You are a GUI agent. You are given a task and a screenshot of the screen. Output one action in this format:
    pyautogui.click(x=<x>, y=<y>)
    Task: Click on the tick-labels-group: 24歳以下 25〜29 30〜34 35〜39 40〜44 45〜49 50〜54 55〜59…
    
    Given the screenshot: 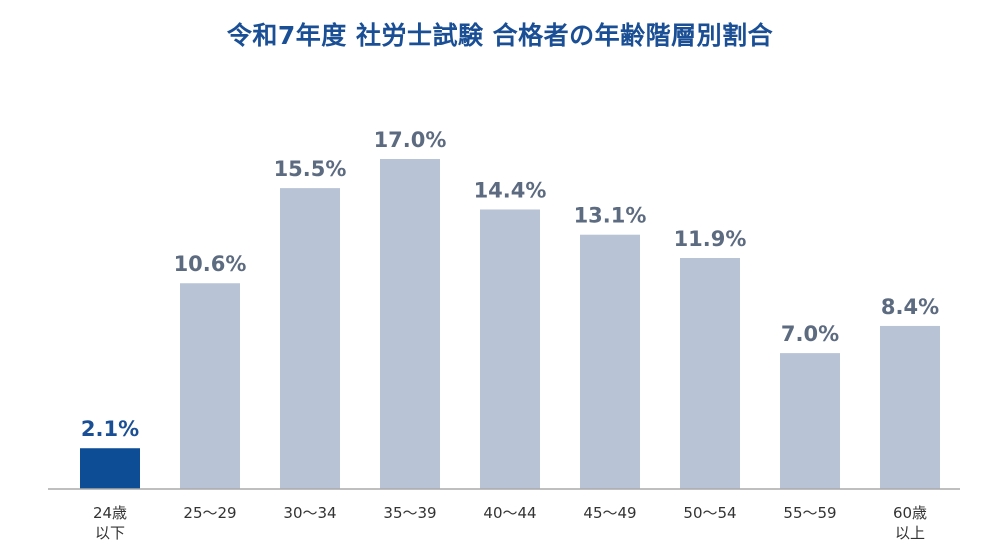 What is the action you would take?
    pyautogui.click(x=510, y=523)
    